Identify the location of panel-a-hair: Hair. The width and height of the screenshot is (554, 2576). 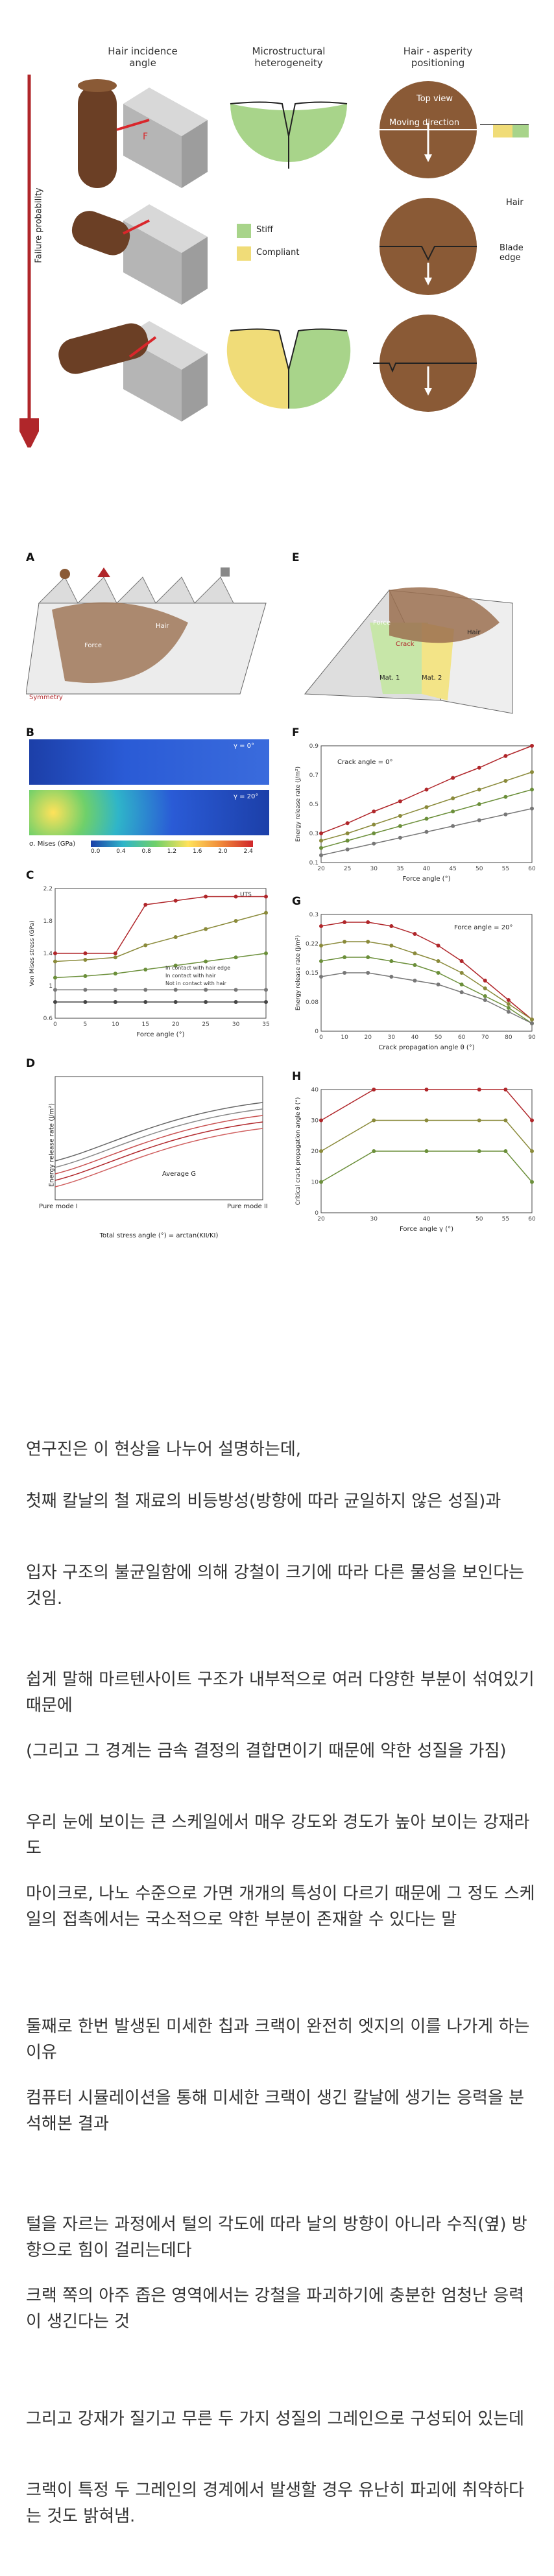
(162, 626).